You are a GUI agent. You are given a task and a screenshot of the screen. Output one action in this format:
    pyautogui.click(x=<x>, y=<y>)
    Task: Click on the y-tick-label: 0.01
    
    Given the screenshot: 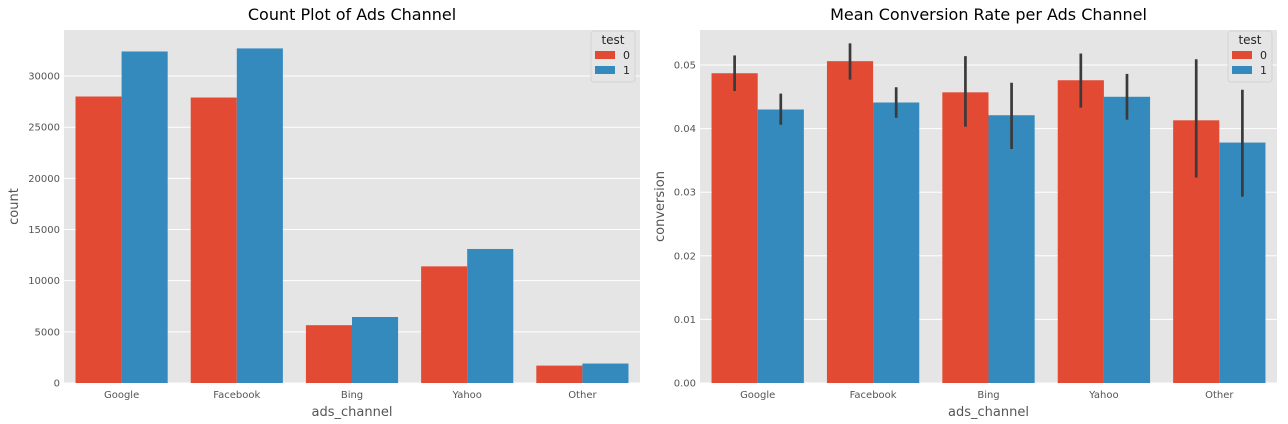 What is the action you would take?
    pyautogui.click(x=685, y=320)
    